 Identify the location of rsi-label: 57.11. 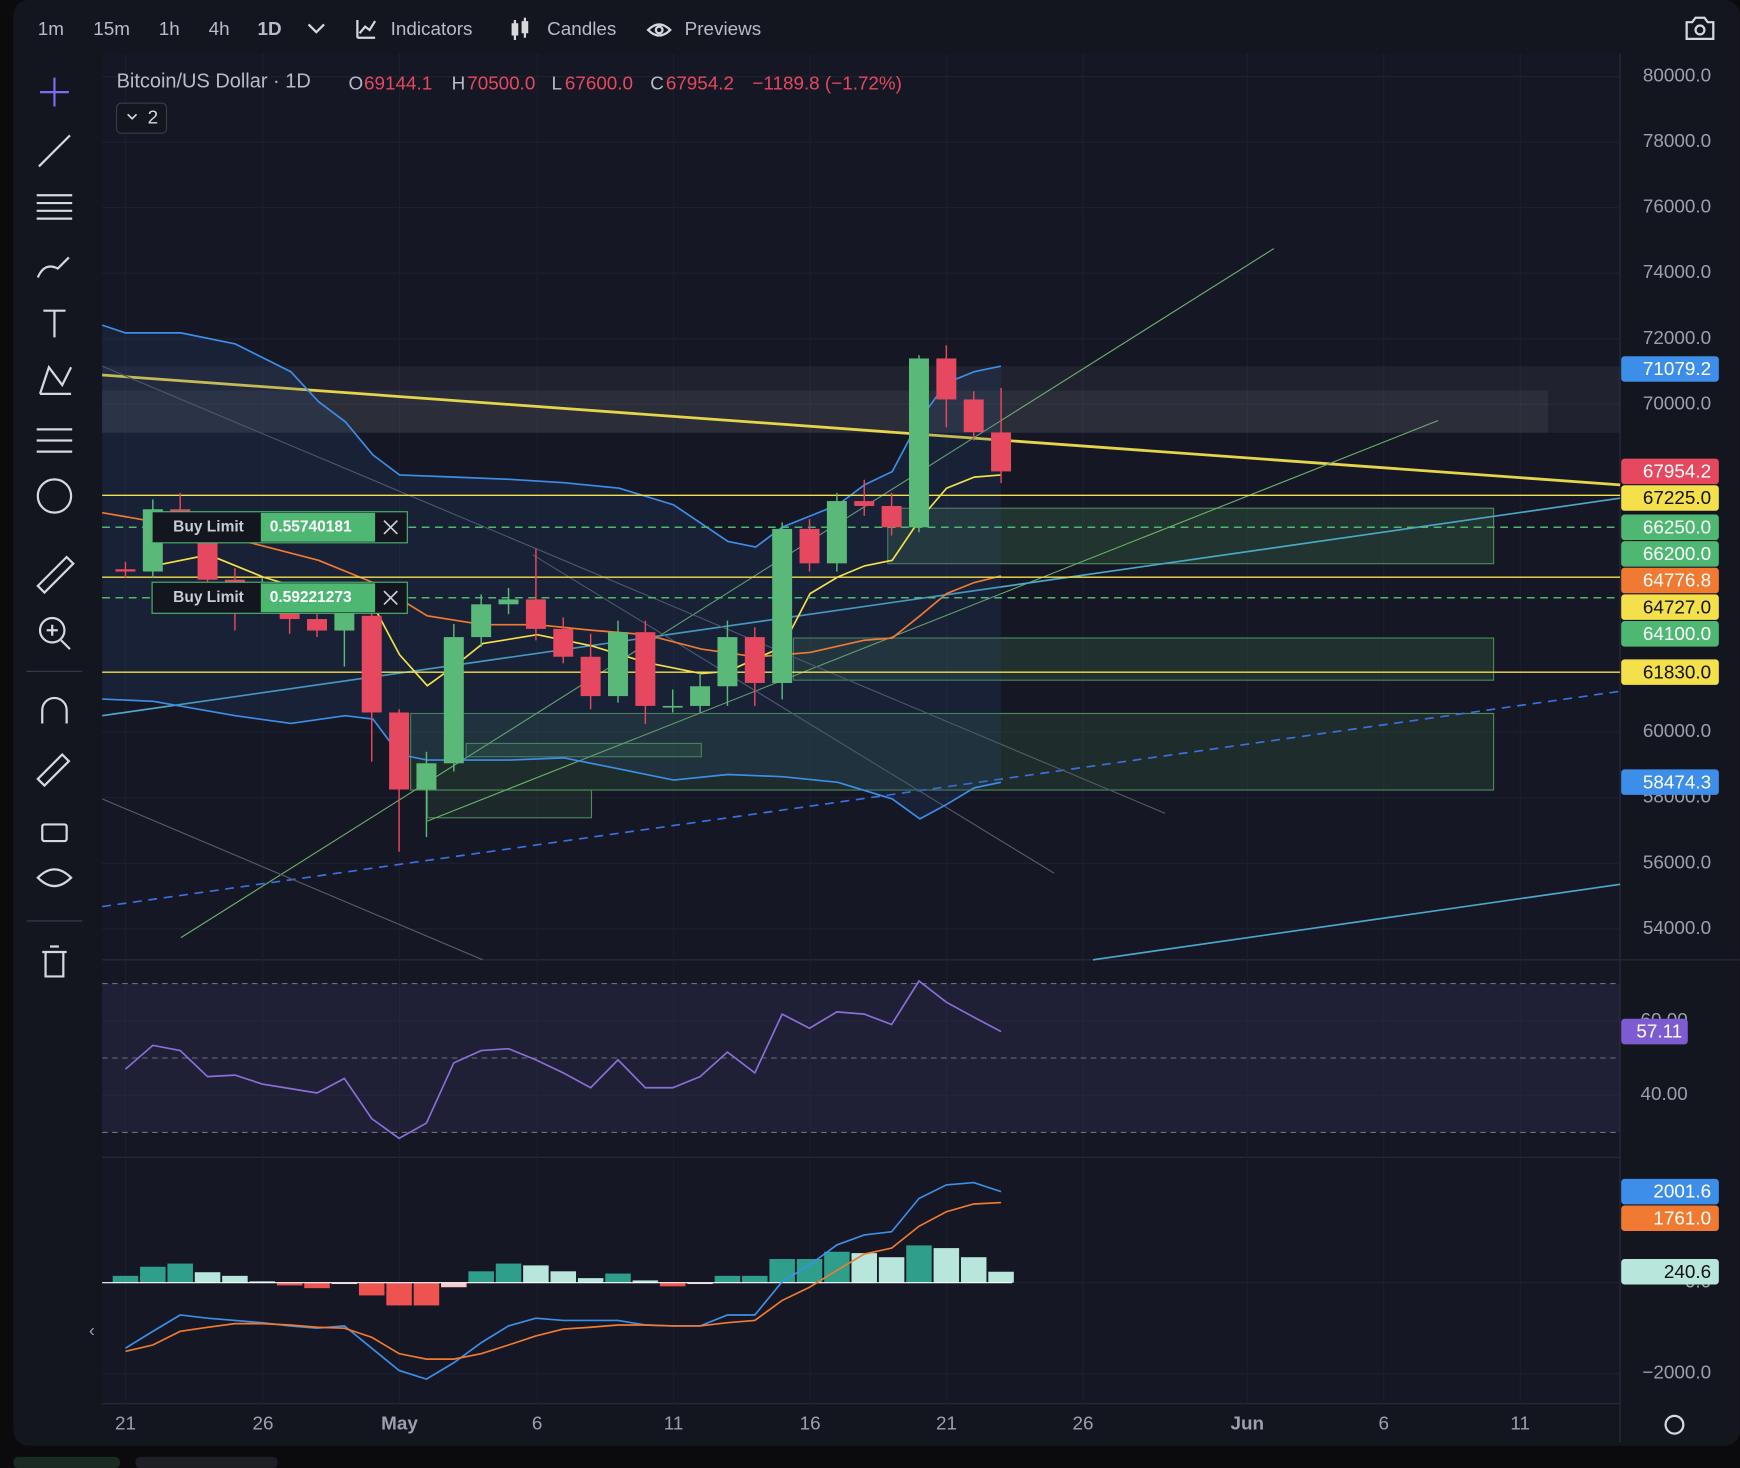
(1659, 1031).